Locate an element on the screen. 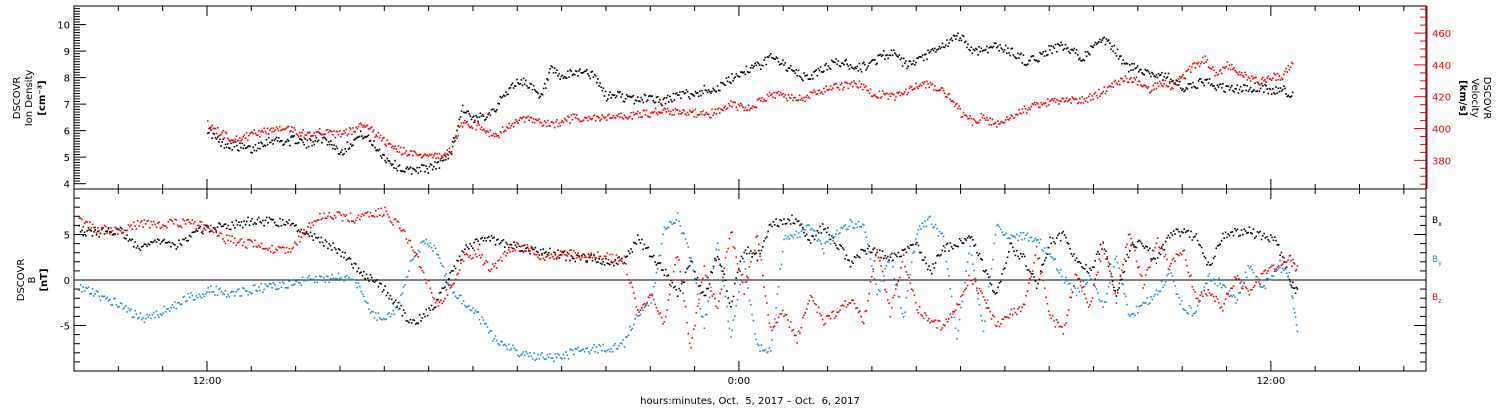  x-tick-label: 12:00 is located at coordinates (1270, 381).